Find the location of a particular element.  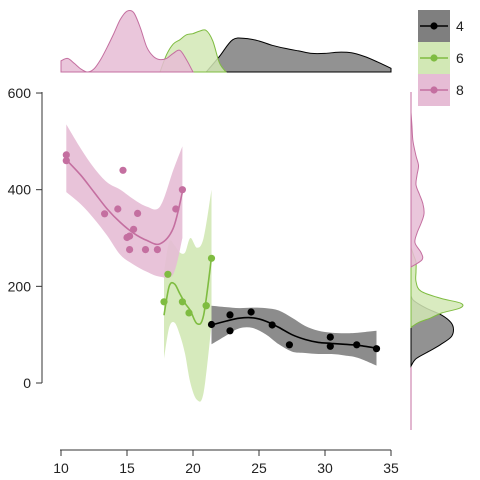

legend-label: 6 is located at coordinates (460, 58).